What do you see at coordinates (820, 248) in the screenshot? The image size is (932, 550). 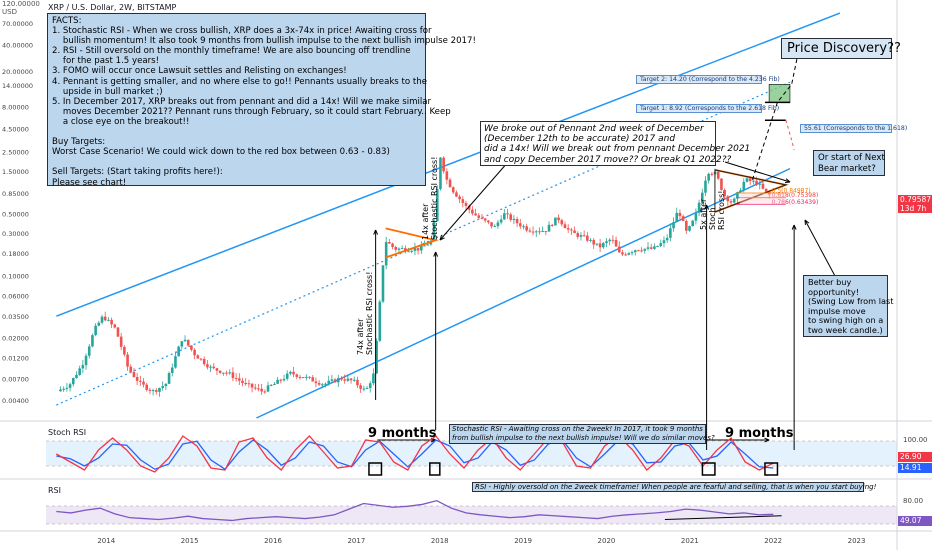 I see `arrow-buy-opportunity` at bounding box center [820, 248].